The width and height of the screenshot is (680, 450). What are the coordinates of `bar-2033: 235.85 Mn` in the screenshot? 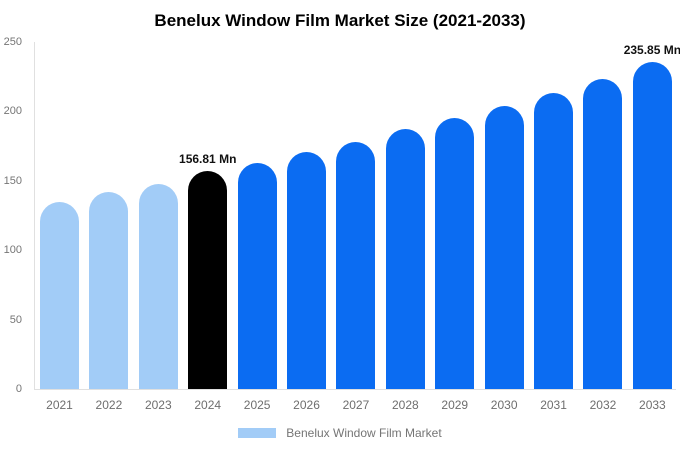 It's located at (652, 216).